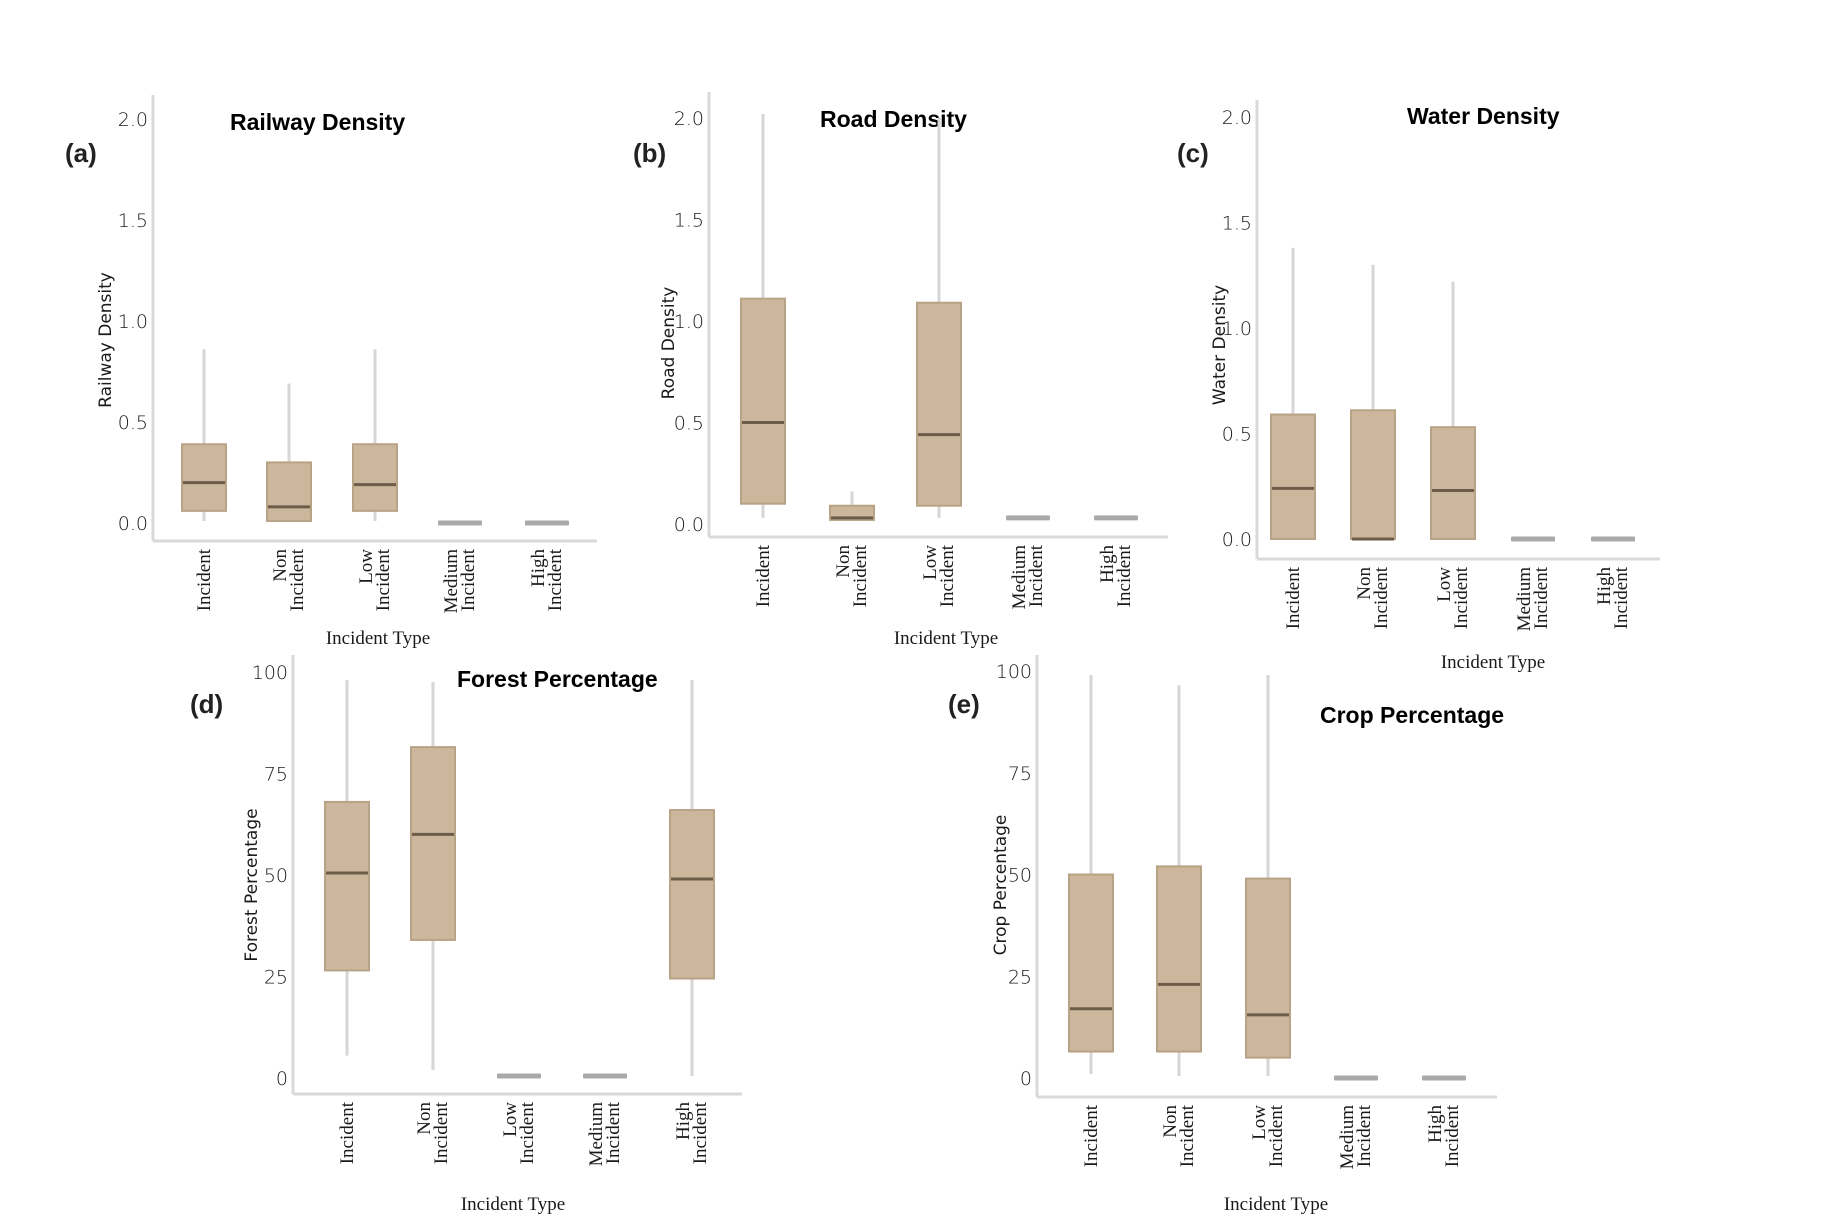  What do you see at coordinates (1020, 876) in the screenshot?
I see `y-tick-label: 50` at bounding box center [1020, 876].